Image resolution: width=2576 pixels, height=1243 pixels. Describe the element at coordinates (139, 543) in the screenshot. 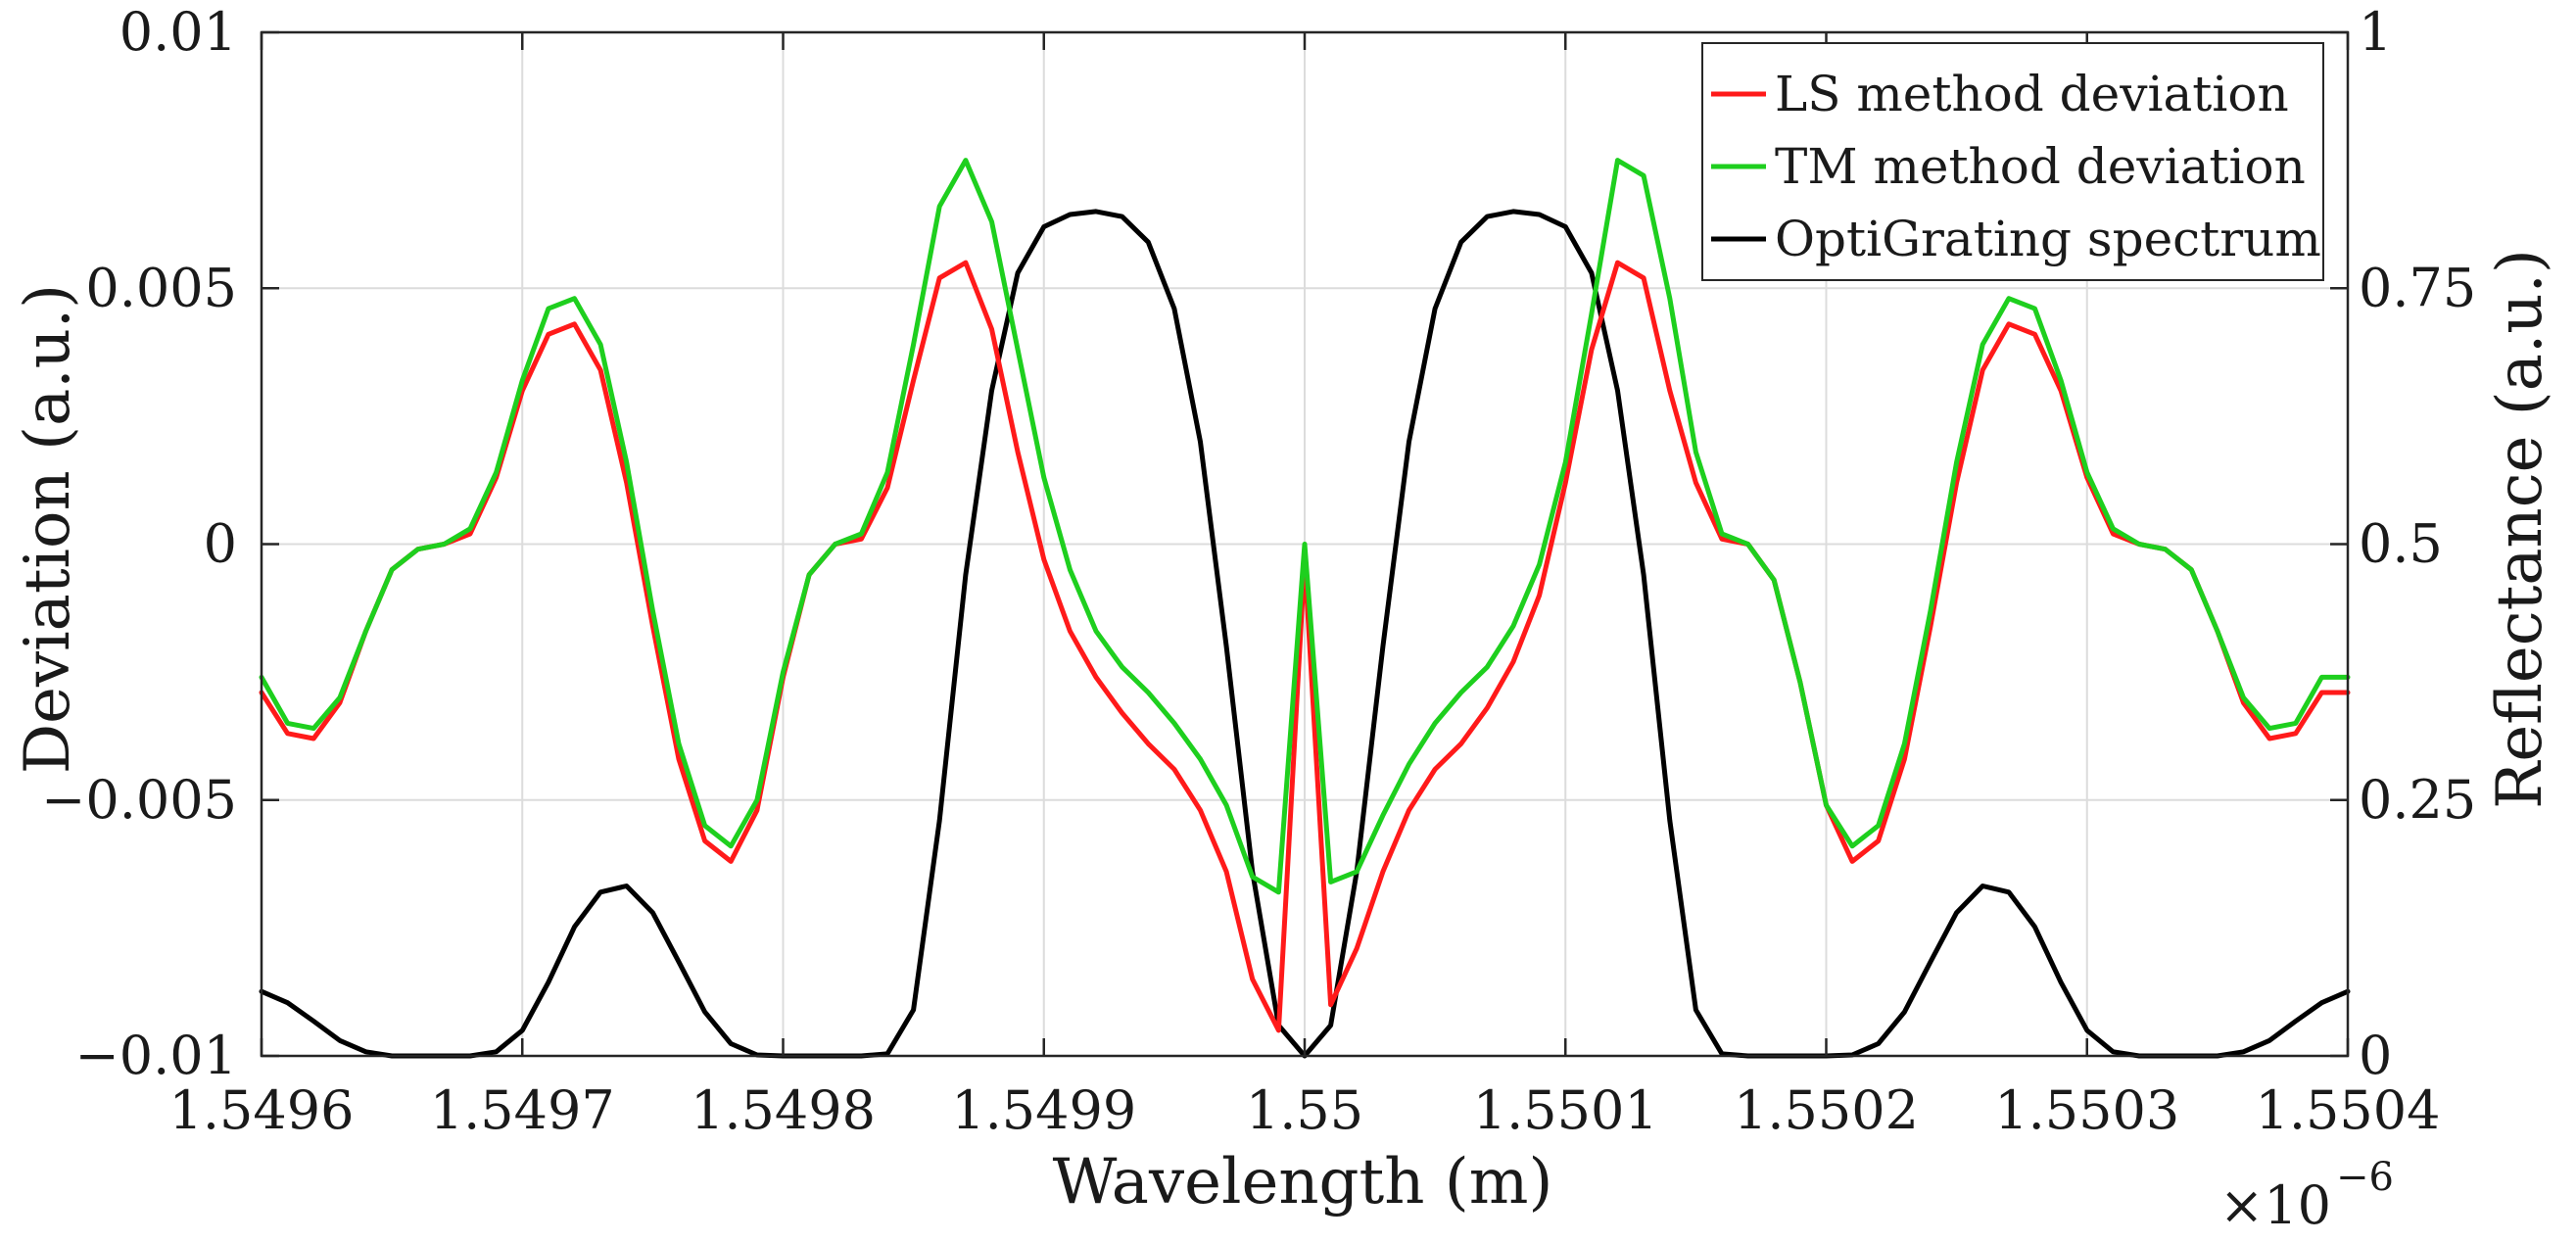

I see `left-y-tick-labels: −0.01 −0.005 0 0.005 0.01` at that location.